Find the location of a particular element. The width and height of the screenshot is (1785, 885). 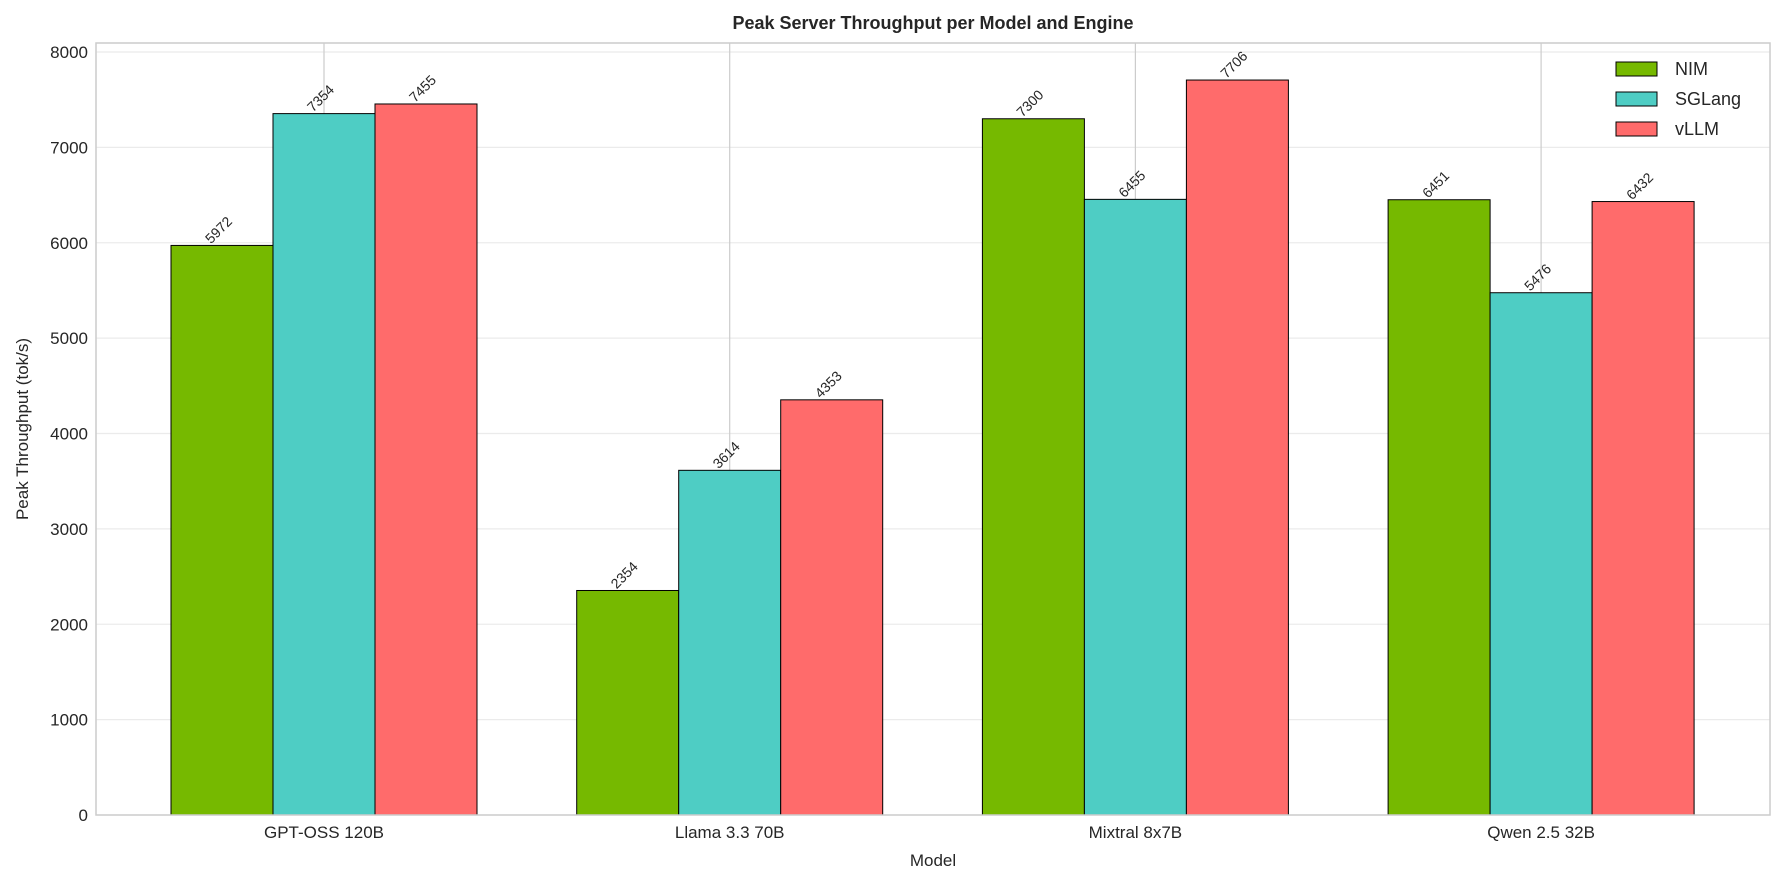

x-tick-label: Llama 3.3 70B is located at coordinates (730, 832).